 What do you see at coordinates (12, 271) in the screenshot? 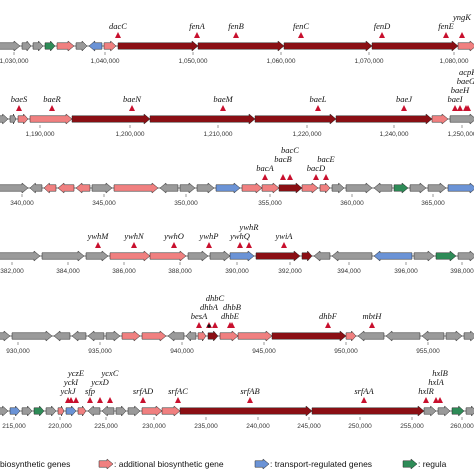
I see `axis-tick-label: 382,000` at bounding box center [12, 271].